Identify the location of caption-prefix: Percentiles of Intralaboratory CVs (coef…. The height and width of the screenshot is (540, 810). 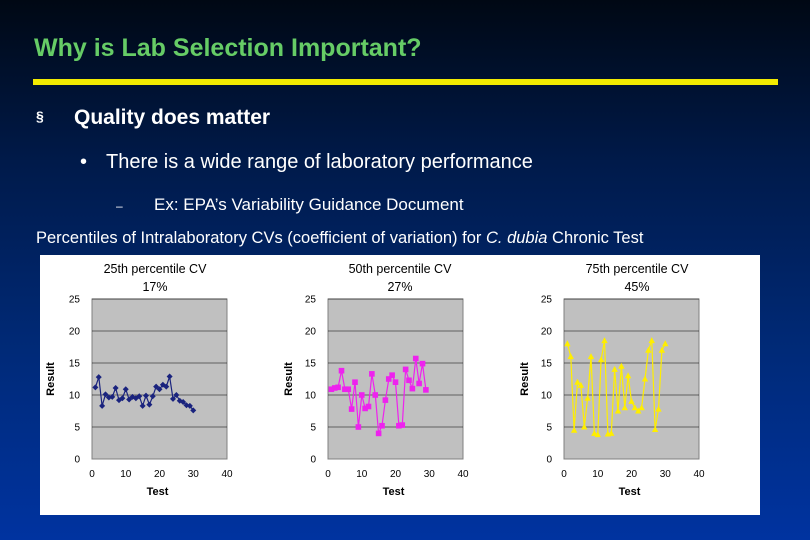
(261, 238).